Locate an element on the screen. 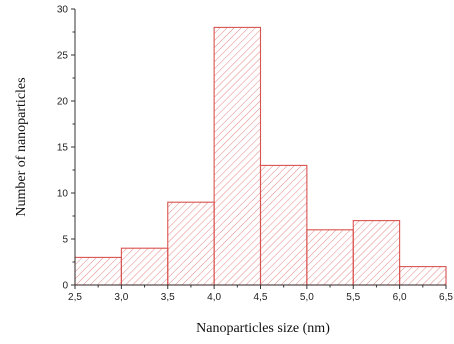 The width and height of the screenshot is (454, 344). y-tick-label: 15 is located at coordinates (63, 148).